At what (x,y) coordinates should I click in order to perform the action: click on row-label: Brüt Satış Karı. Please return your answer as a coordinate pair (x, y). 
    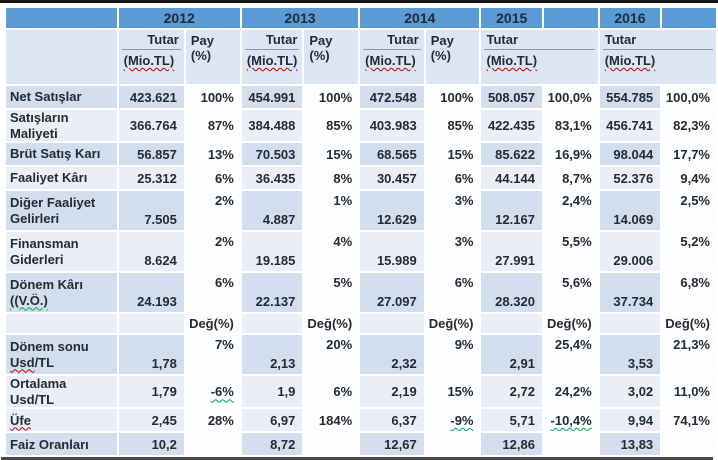
    Looking at the image, I should click on (61, 154).